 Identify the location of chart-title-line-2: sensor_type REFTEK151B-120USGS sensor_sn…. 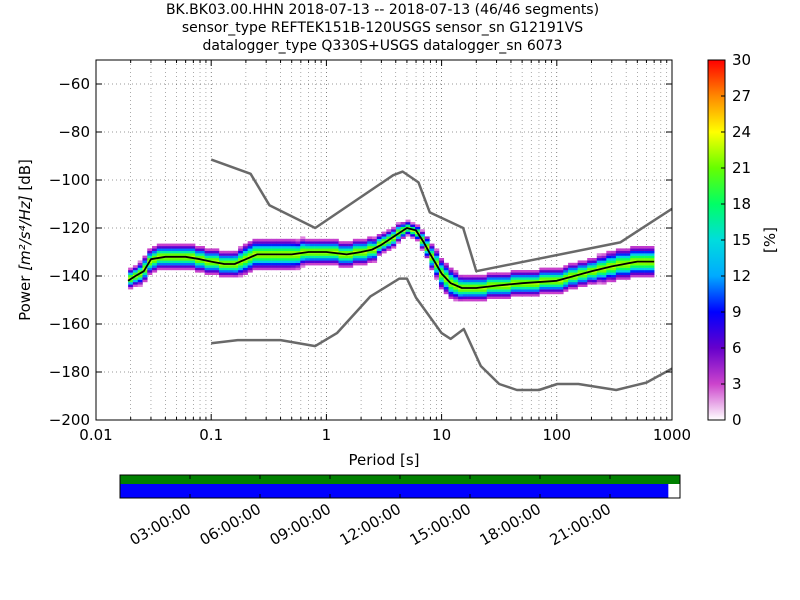
(382, 28).